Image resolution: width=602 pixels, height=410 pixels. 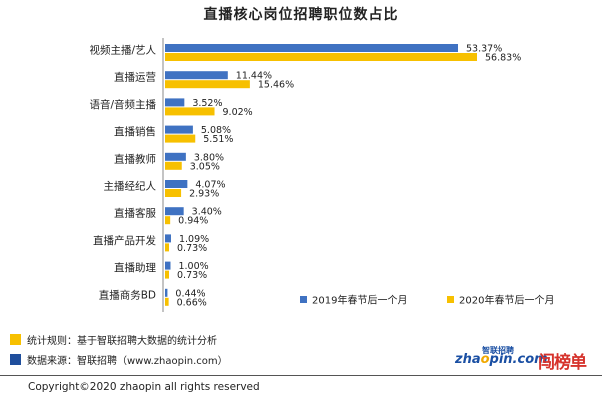 I want to click on data-label: 5.51%, so click(x=218, y=139).